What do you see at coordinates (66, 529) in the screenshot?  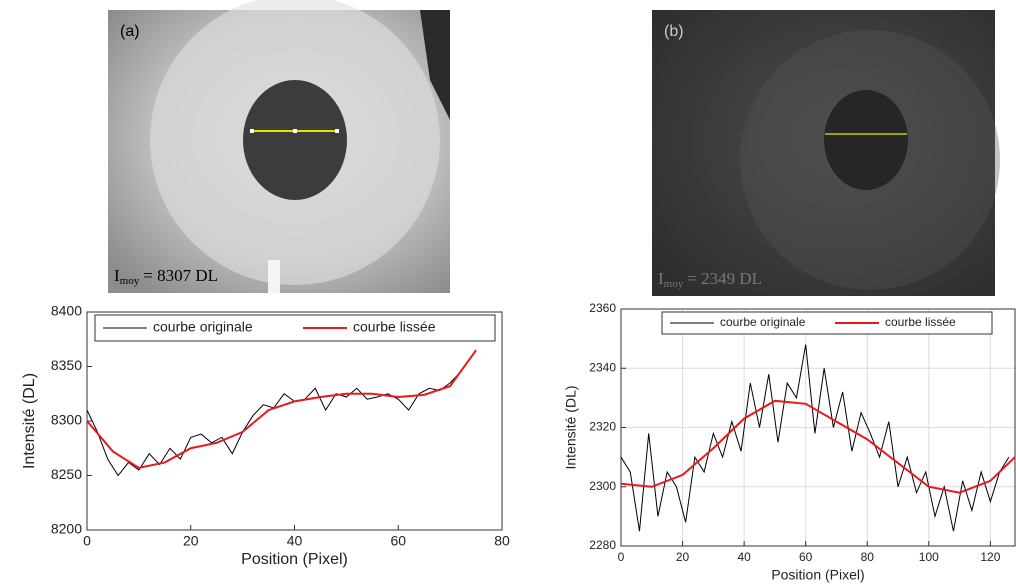 I see `y-tick-label: 8200` at bounding box center [66, 529].